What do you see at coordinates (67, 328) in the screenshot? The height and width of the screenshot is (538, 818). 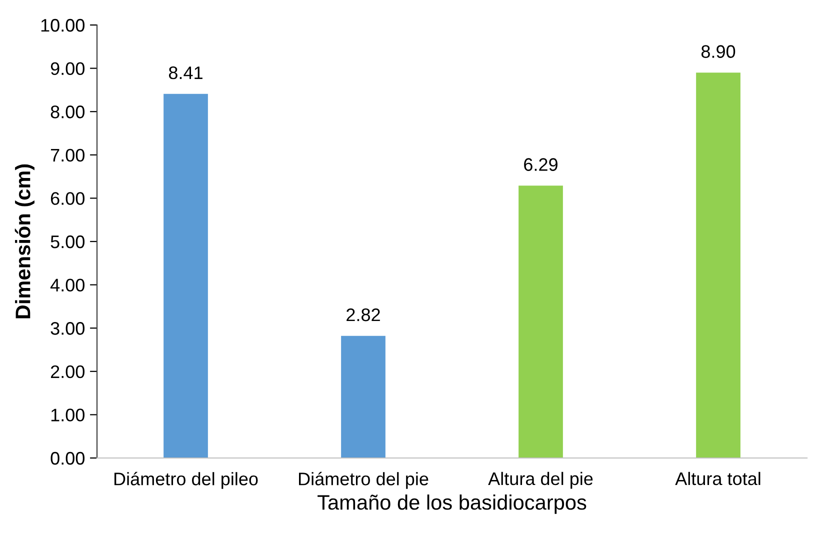 I see `y-tick-label: 3.00` at bounding box center [67, 328].